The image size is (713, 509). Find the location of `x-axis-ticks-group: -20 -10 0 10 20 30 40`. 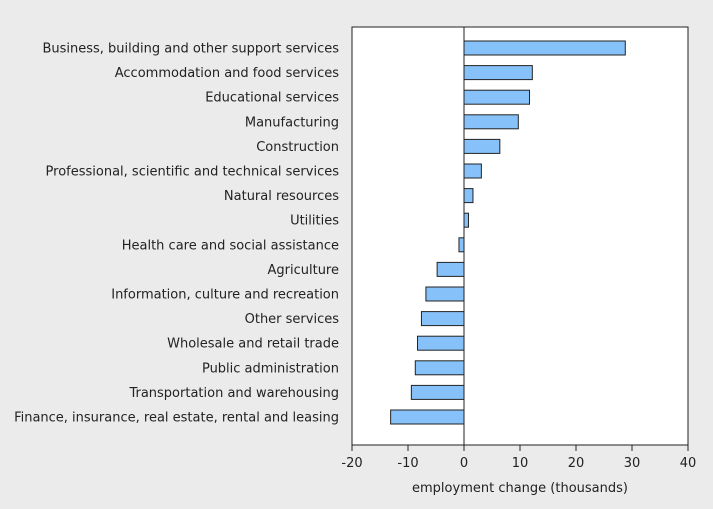

x-axis-ticks-group: -20 -10 0 10 20 30 40 is located at coordinates (518, 458).